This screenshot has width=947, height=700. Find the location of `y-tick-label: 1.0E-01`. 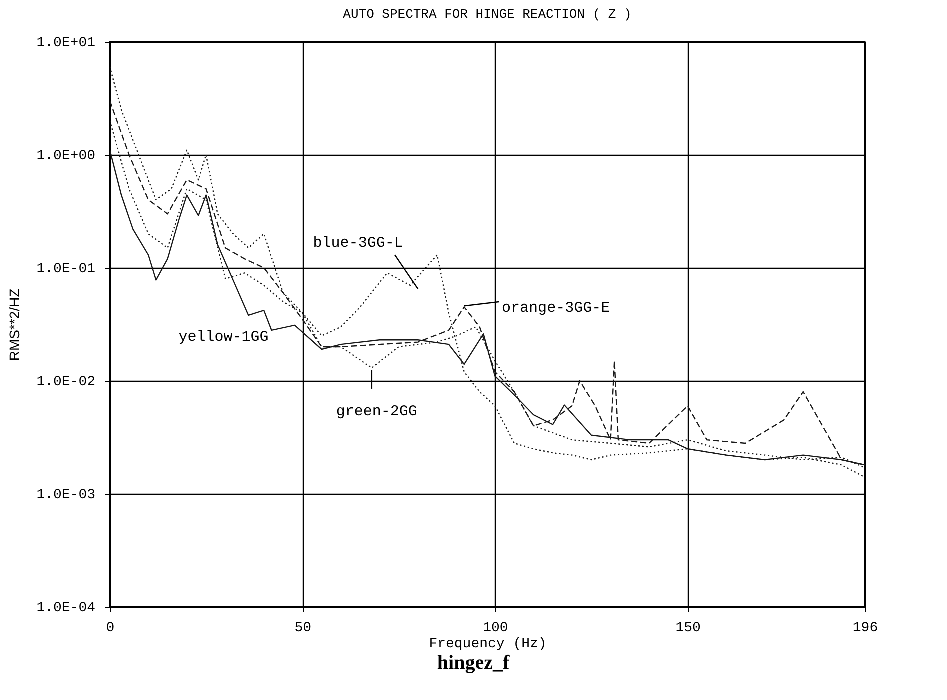

y-tick-label: 1.0E-01 is located at coordinates (66, 270).